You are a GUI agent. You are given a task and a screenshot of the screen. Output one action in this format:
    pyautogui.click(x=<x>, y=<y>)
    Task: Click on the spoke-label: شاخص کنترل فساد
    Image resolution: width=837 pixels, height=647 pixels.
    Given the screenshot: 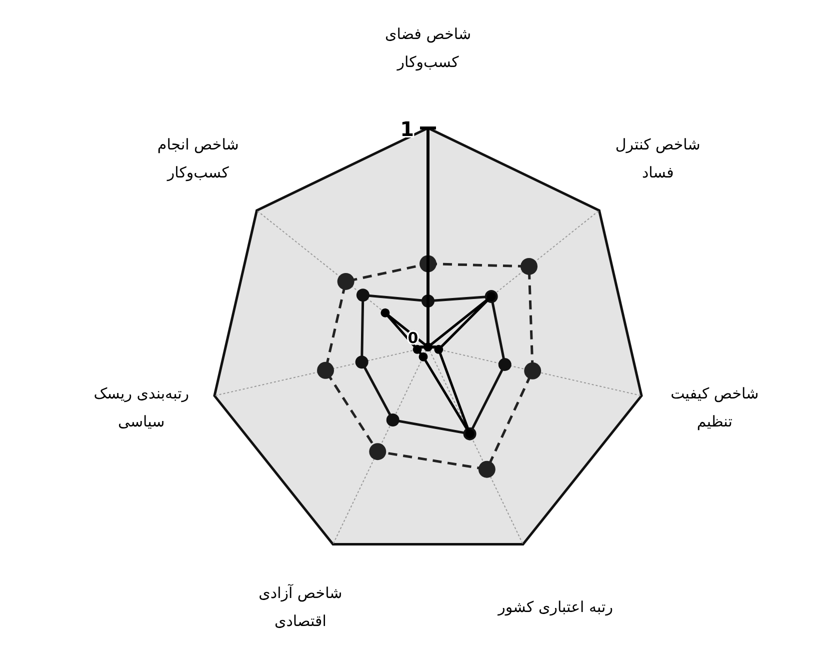 What is the action you would take?
    pyautogui.click(x=657, y=159)
    